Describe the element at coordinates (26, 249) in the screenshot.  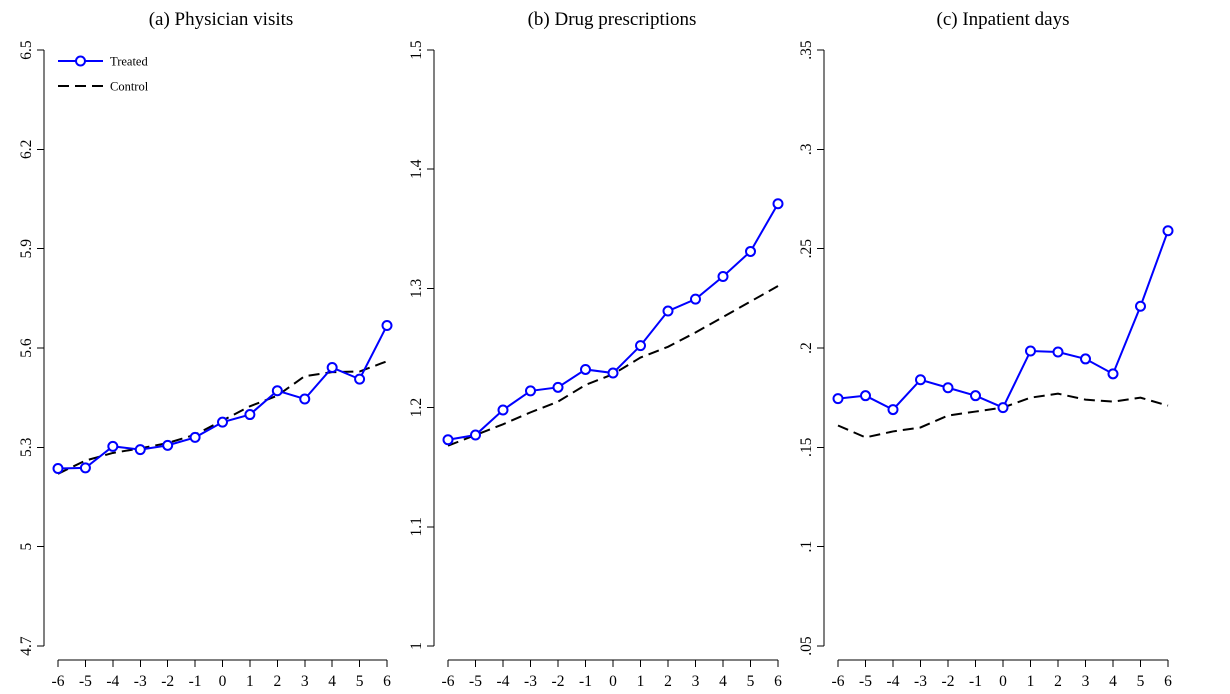
I see `y-tick-label: 5.9` at that location.